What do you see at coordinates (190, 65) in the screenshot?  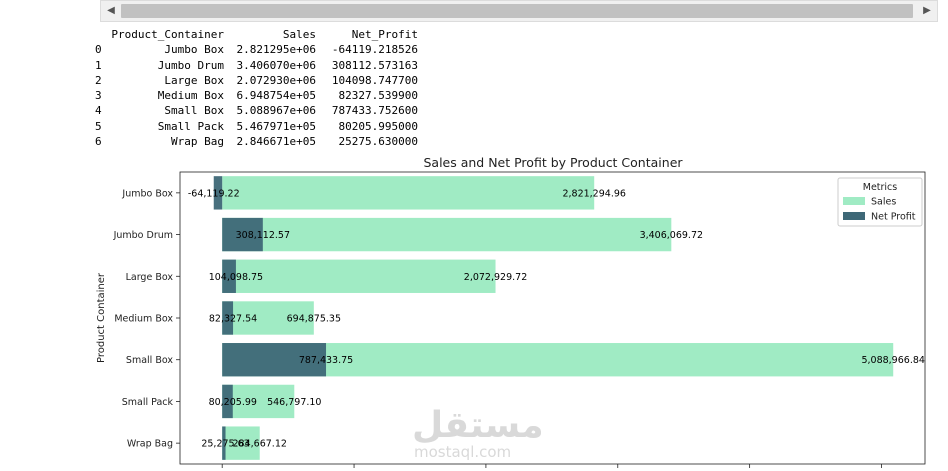 I see `table-cell-container: Jumbo Drum` at bounding box center [190, 65].